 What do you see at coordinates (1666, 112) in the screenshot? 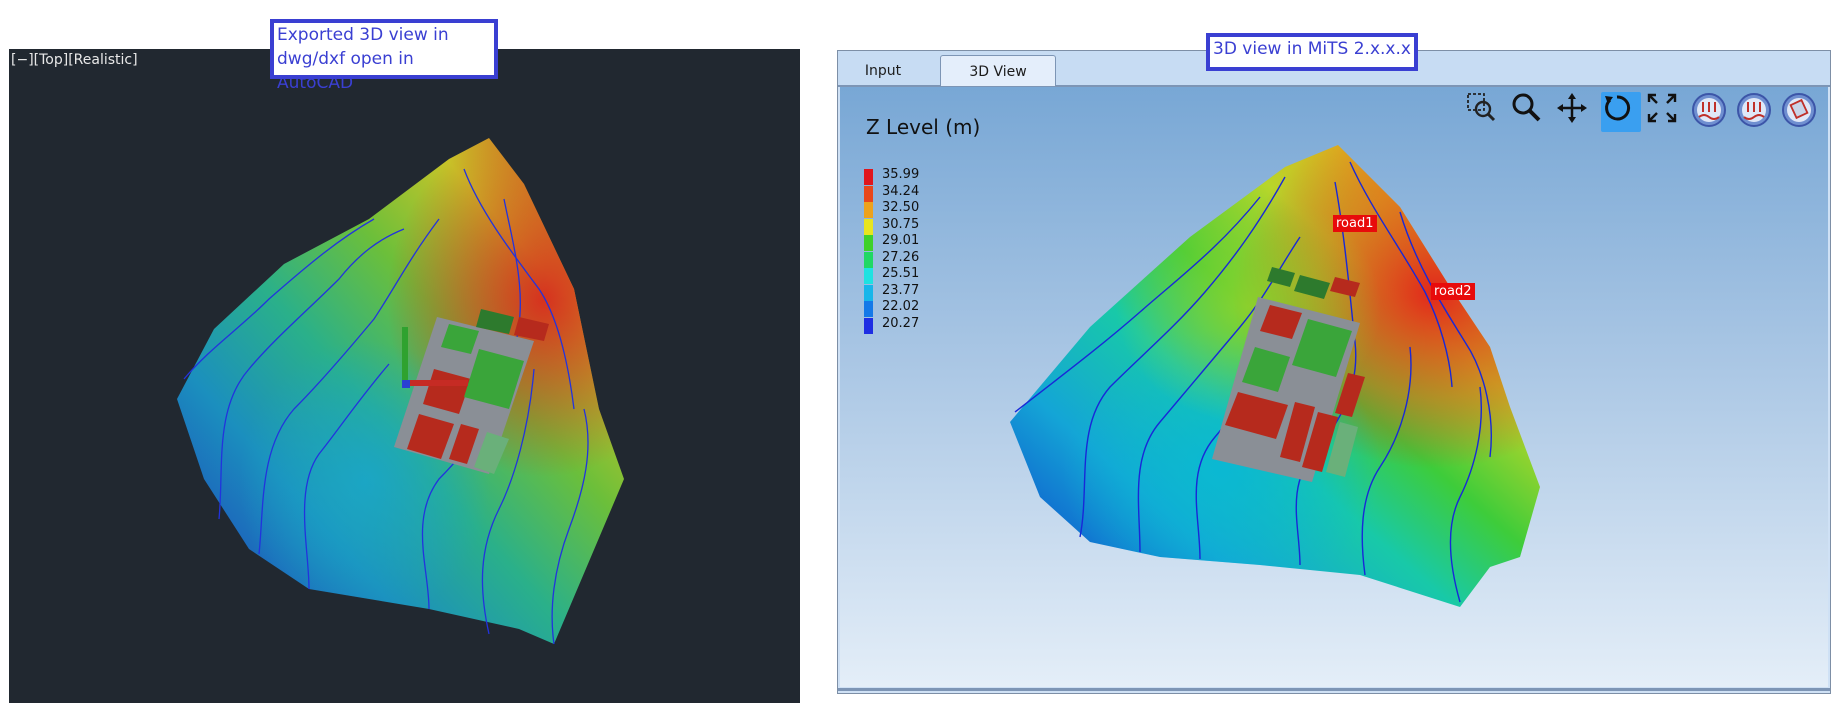
I see `fit-view-icon` at bounding box center [1666, 112].